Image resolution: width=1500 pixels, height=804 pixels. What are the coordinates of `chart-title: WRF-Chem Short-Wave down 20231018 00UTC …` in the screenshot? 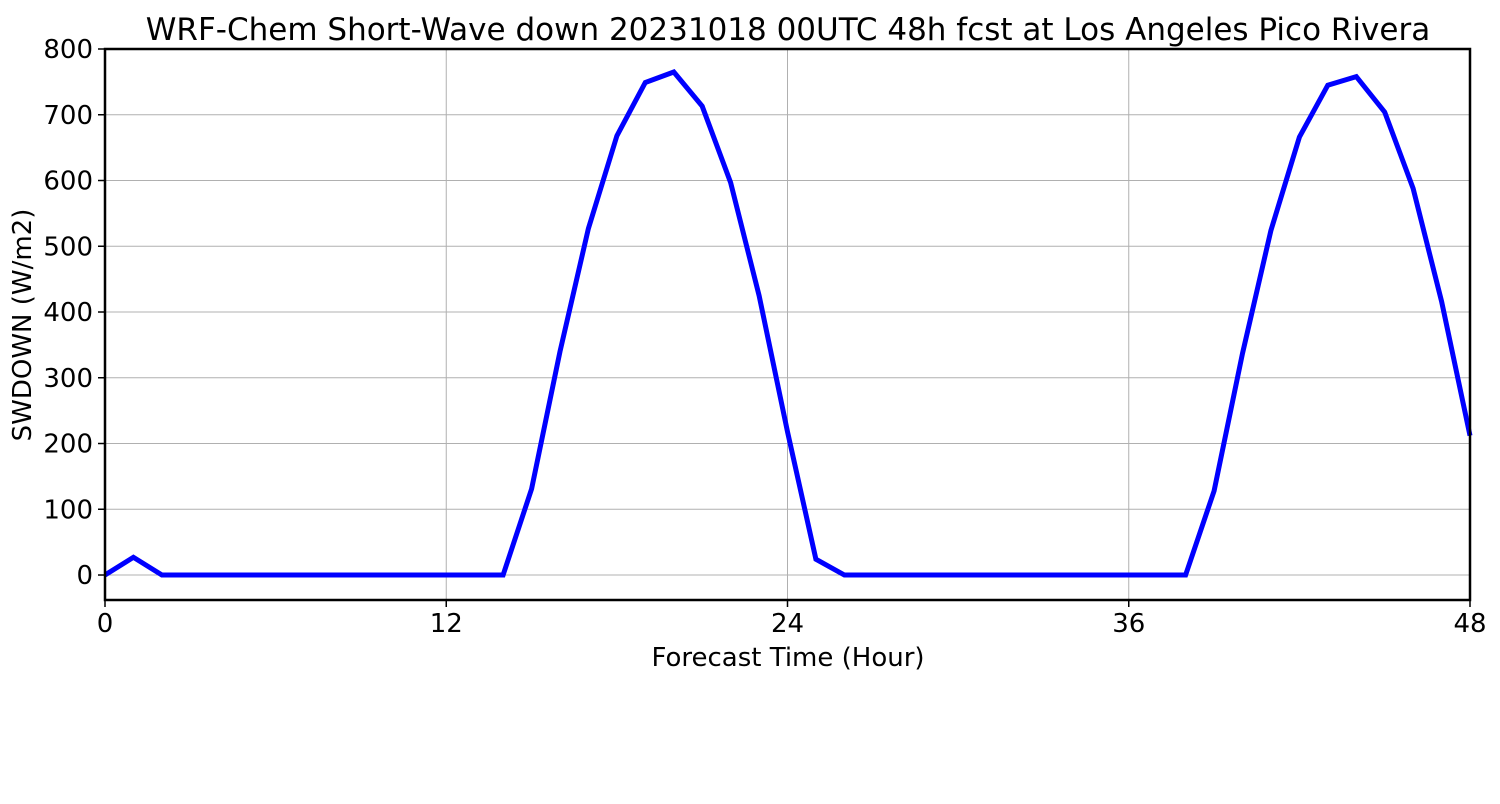 It's located at (788, 30).